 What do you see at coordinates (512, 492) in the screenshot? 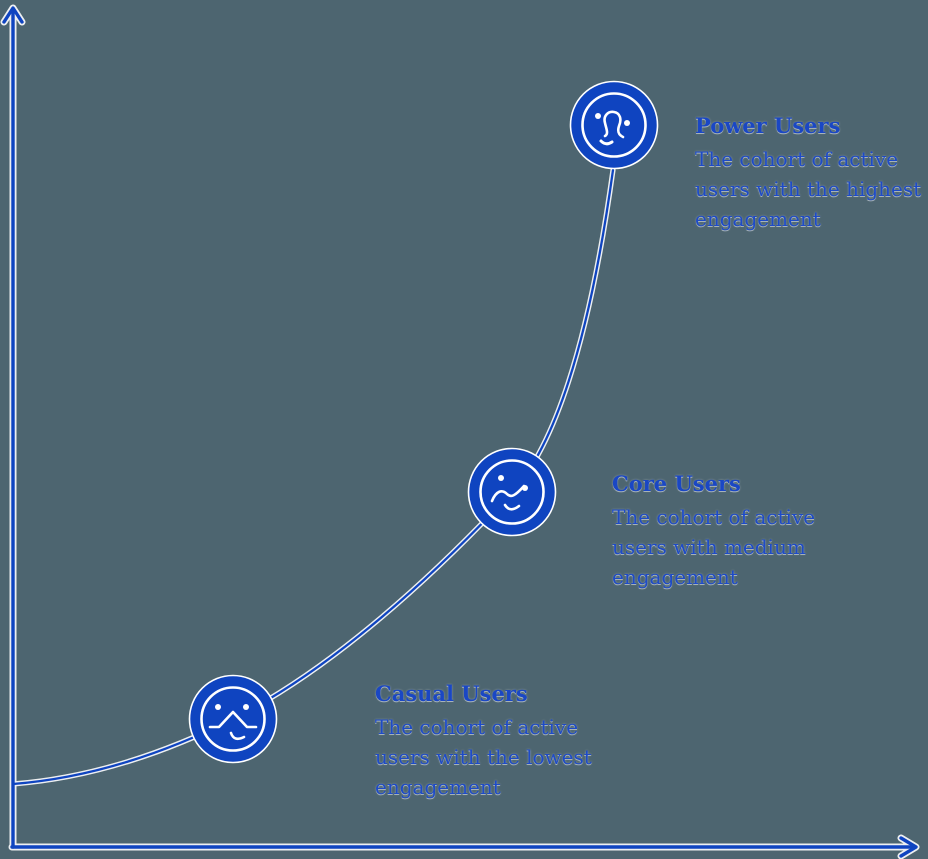
I see `core-user-face-icon` at bounding box center [512, 492].